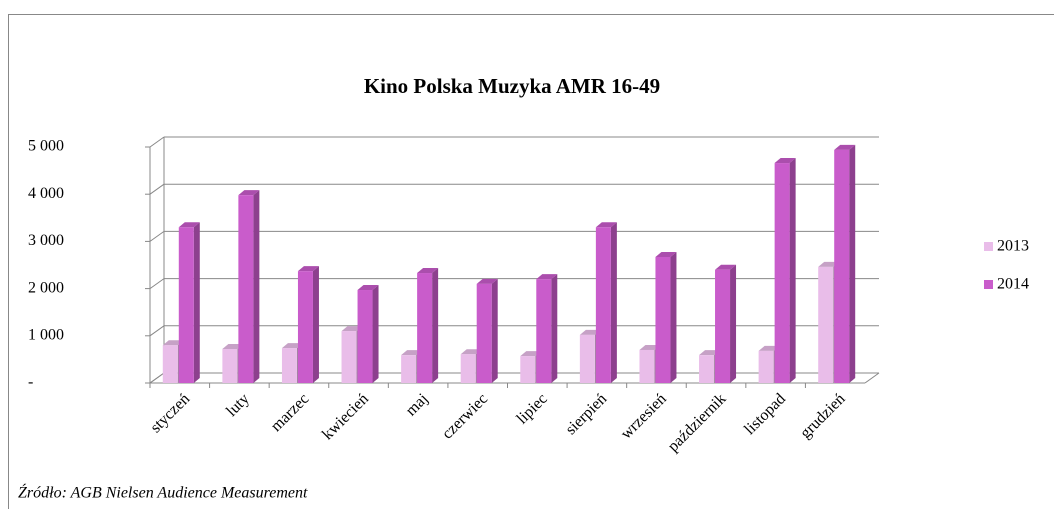 This screenshot has width=1054, height=509. What do you see at coordinates (30, 382) in the screenshot?
I see `y-tick-label: -` at bounding box center [30, 382].